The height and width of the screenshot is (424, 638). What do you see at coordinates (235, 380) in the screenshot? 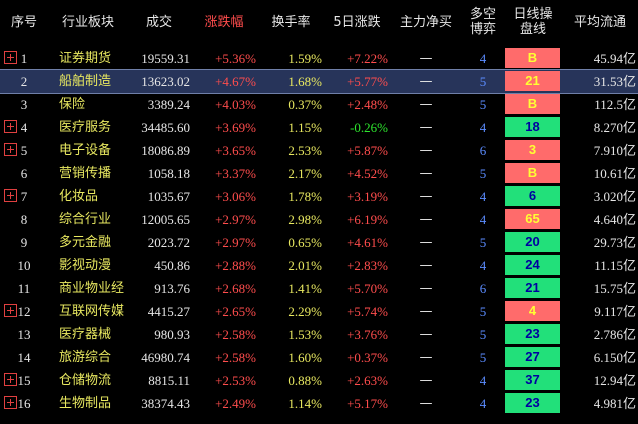
I see `change-pct: +2.53%` at bounding box center [235, 380].